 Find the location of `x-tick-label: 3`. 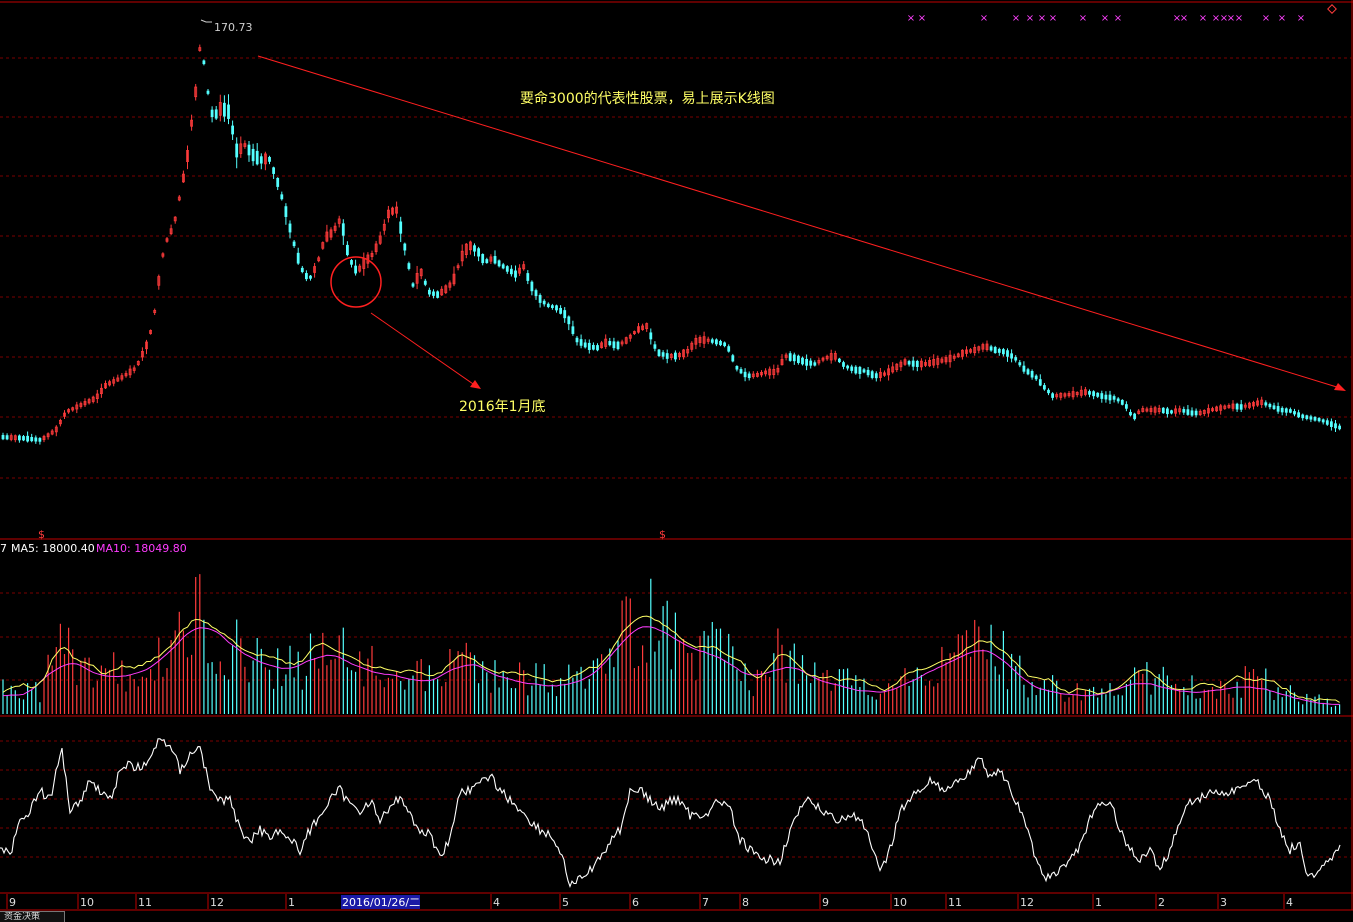

x-tick-label: 3 is located at coordinates (1223, 902).